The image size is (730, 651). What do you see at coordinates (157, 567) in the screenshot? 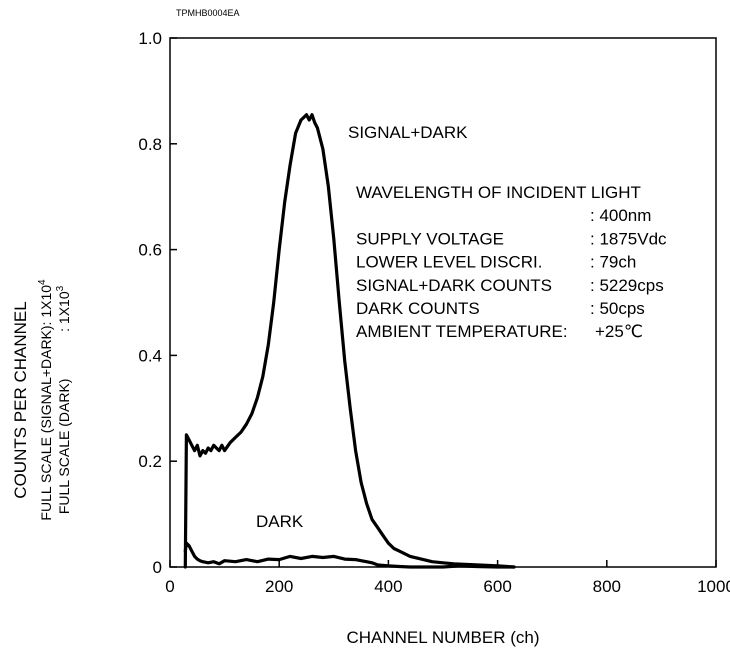
I see `y-tick-label: 0` at bounding box center [157, 567].